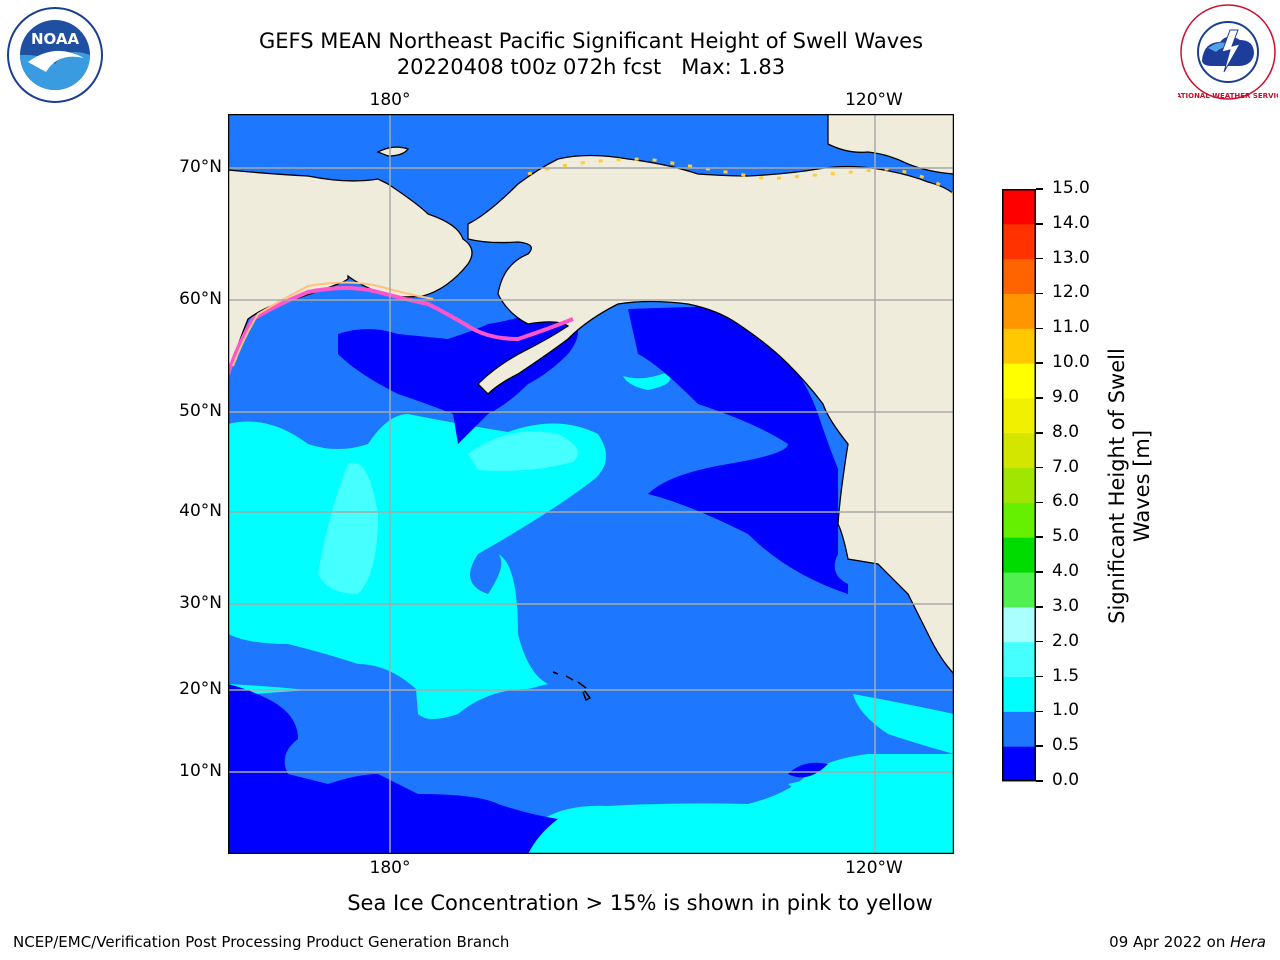 The image size is (1280, 960). Describe the element at coordinates (1071, 222) in the screenshot. I see `colorbar-tick-label: 14.0` at that location.